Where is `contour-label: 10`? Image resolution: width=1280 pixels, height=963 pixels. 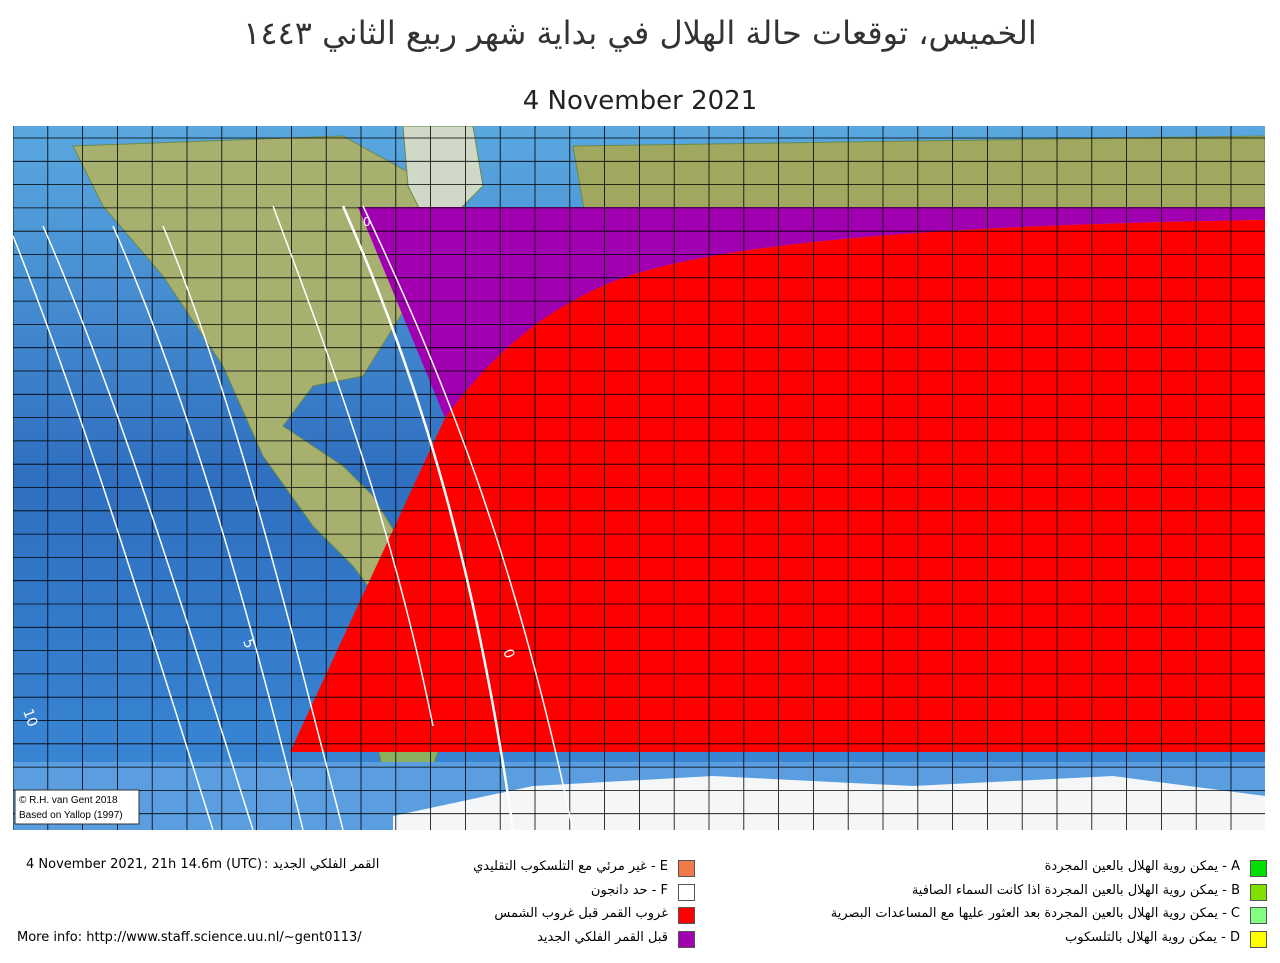 contour-label: 10 is located at coordinates (29, 718).